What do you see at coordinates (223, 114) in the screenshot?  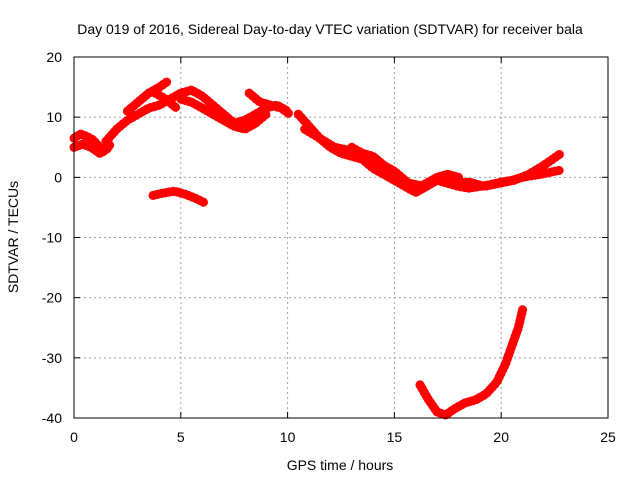 I see `series-arc-6-markers` at bounding box center [223, 114].